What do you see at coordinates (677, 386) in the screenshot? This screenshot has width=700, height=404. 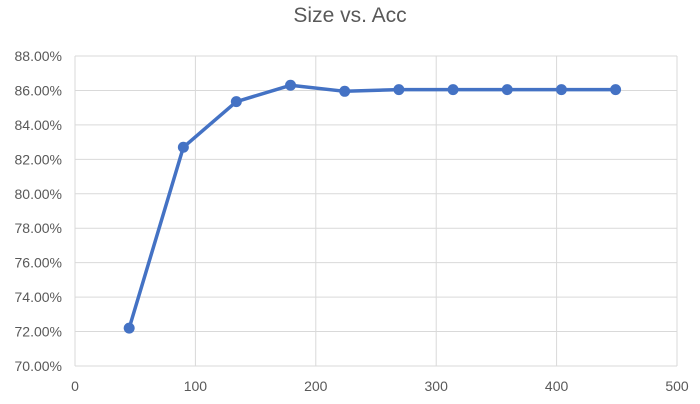 I see `x-tick-label: 500` at bounding box center [677, 386].